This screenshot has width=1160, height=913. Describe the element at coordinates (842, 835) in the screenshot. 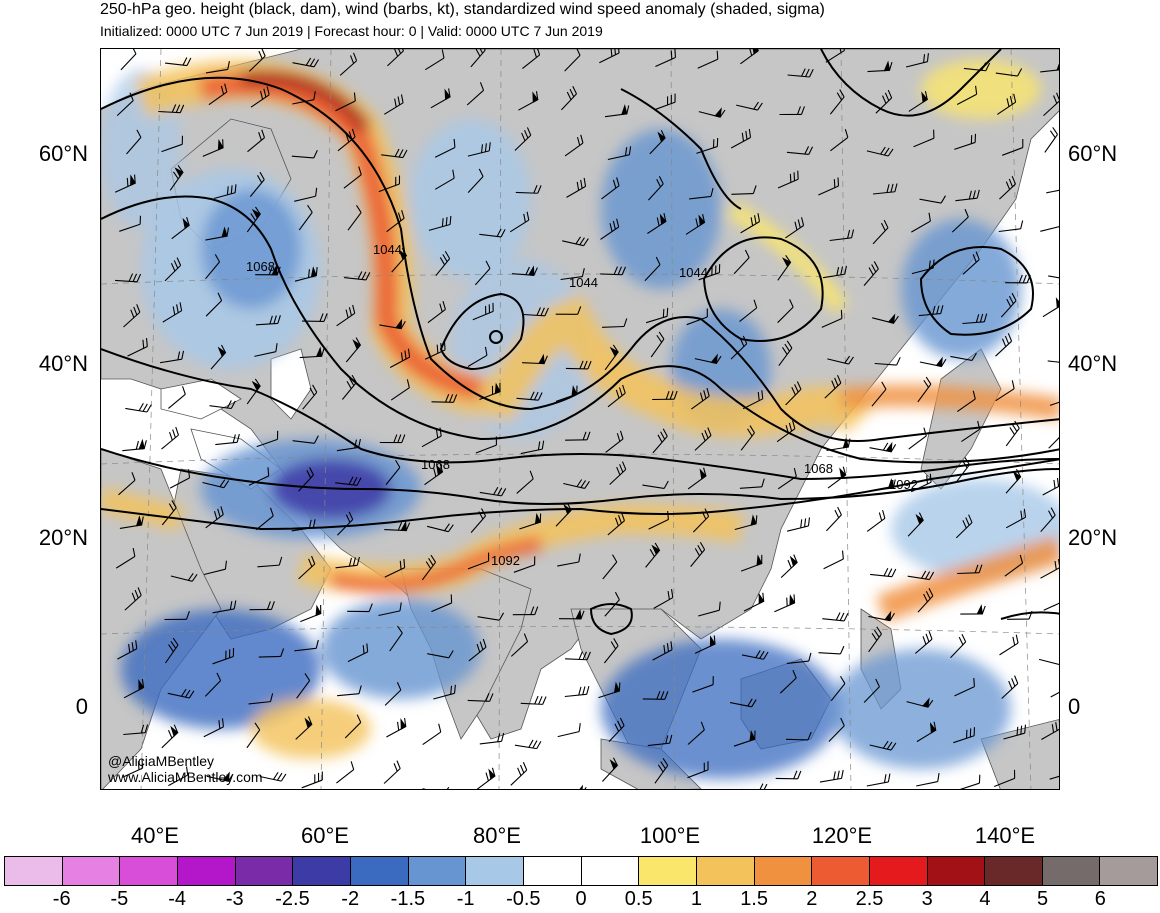

I see `lon-label-120e: 120°E` at that location.